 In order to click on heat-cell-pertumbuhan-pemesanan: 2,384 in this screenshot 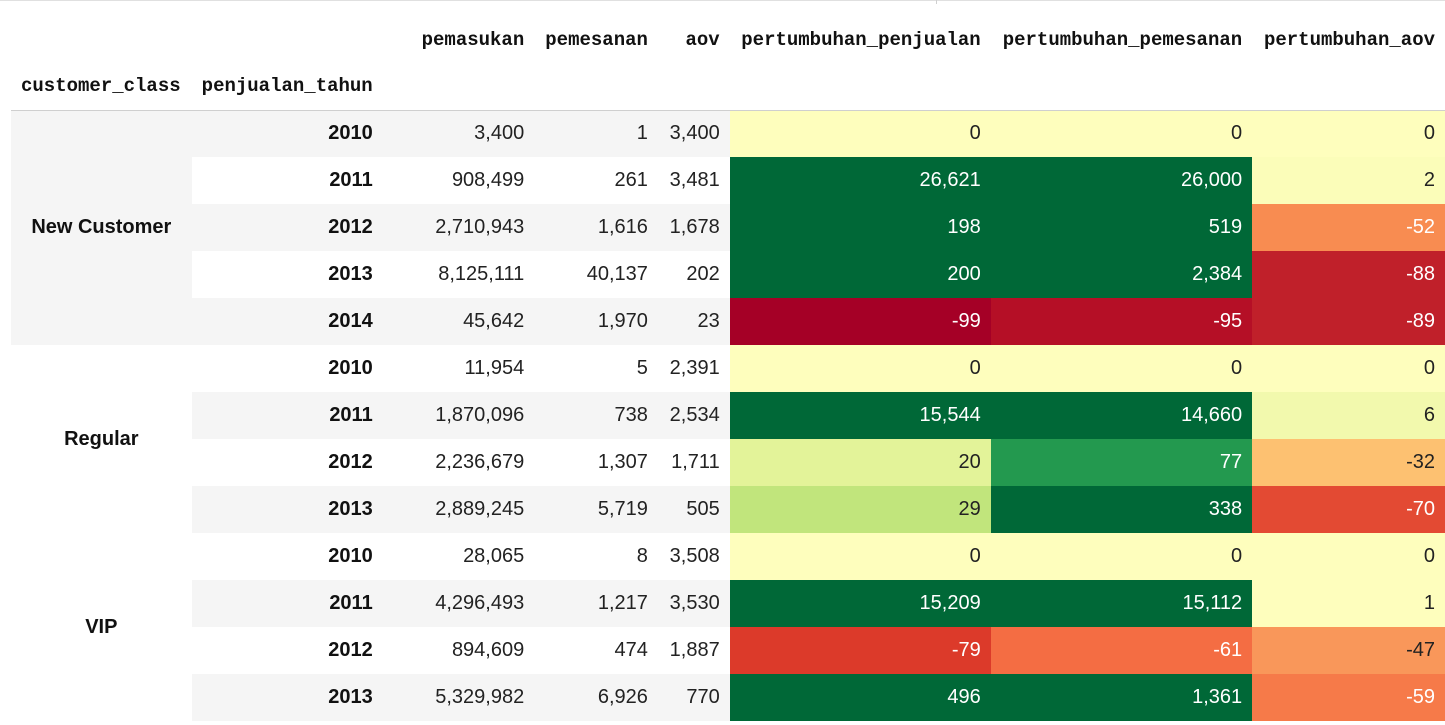, I will do `click(1121, 274)`.